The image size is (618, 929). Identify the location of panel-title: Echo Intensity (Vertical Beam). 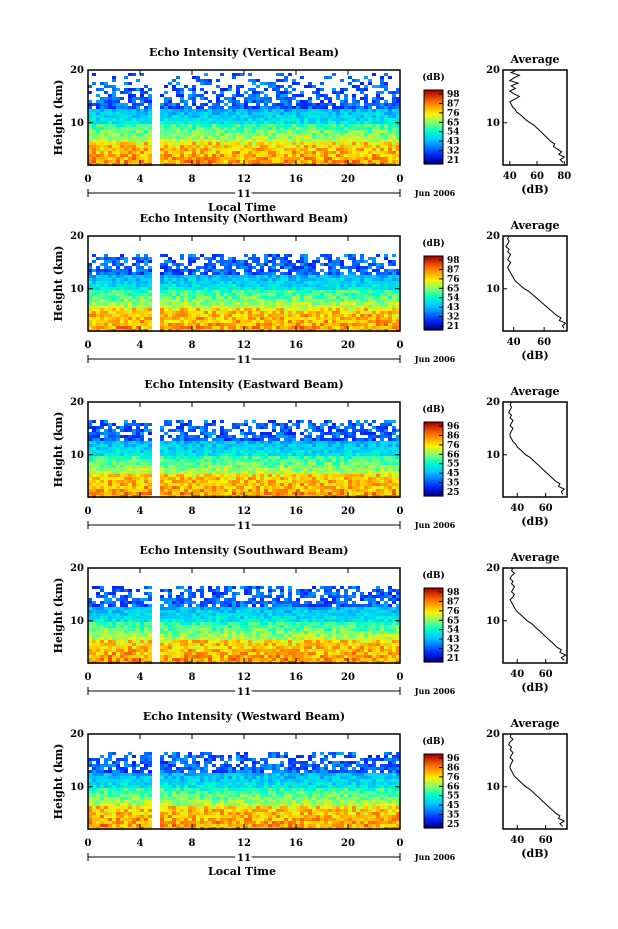
(244, 52).